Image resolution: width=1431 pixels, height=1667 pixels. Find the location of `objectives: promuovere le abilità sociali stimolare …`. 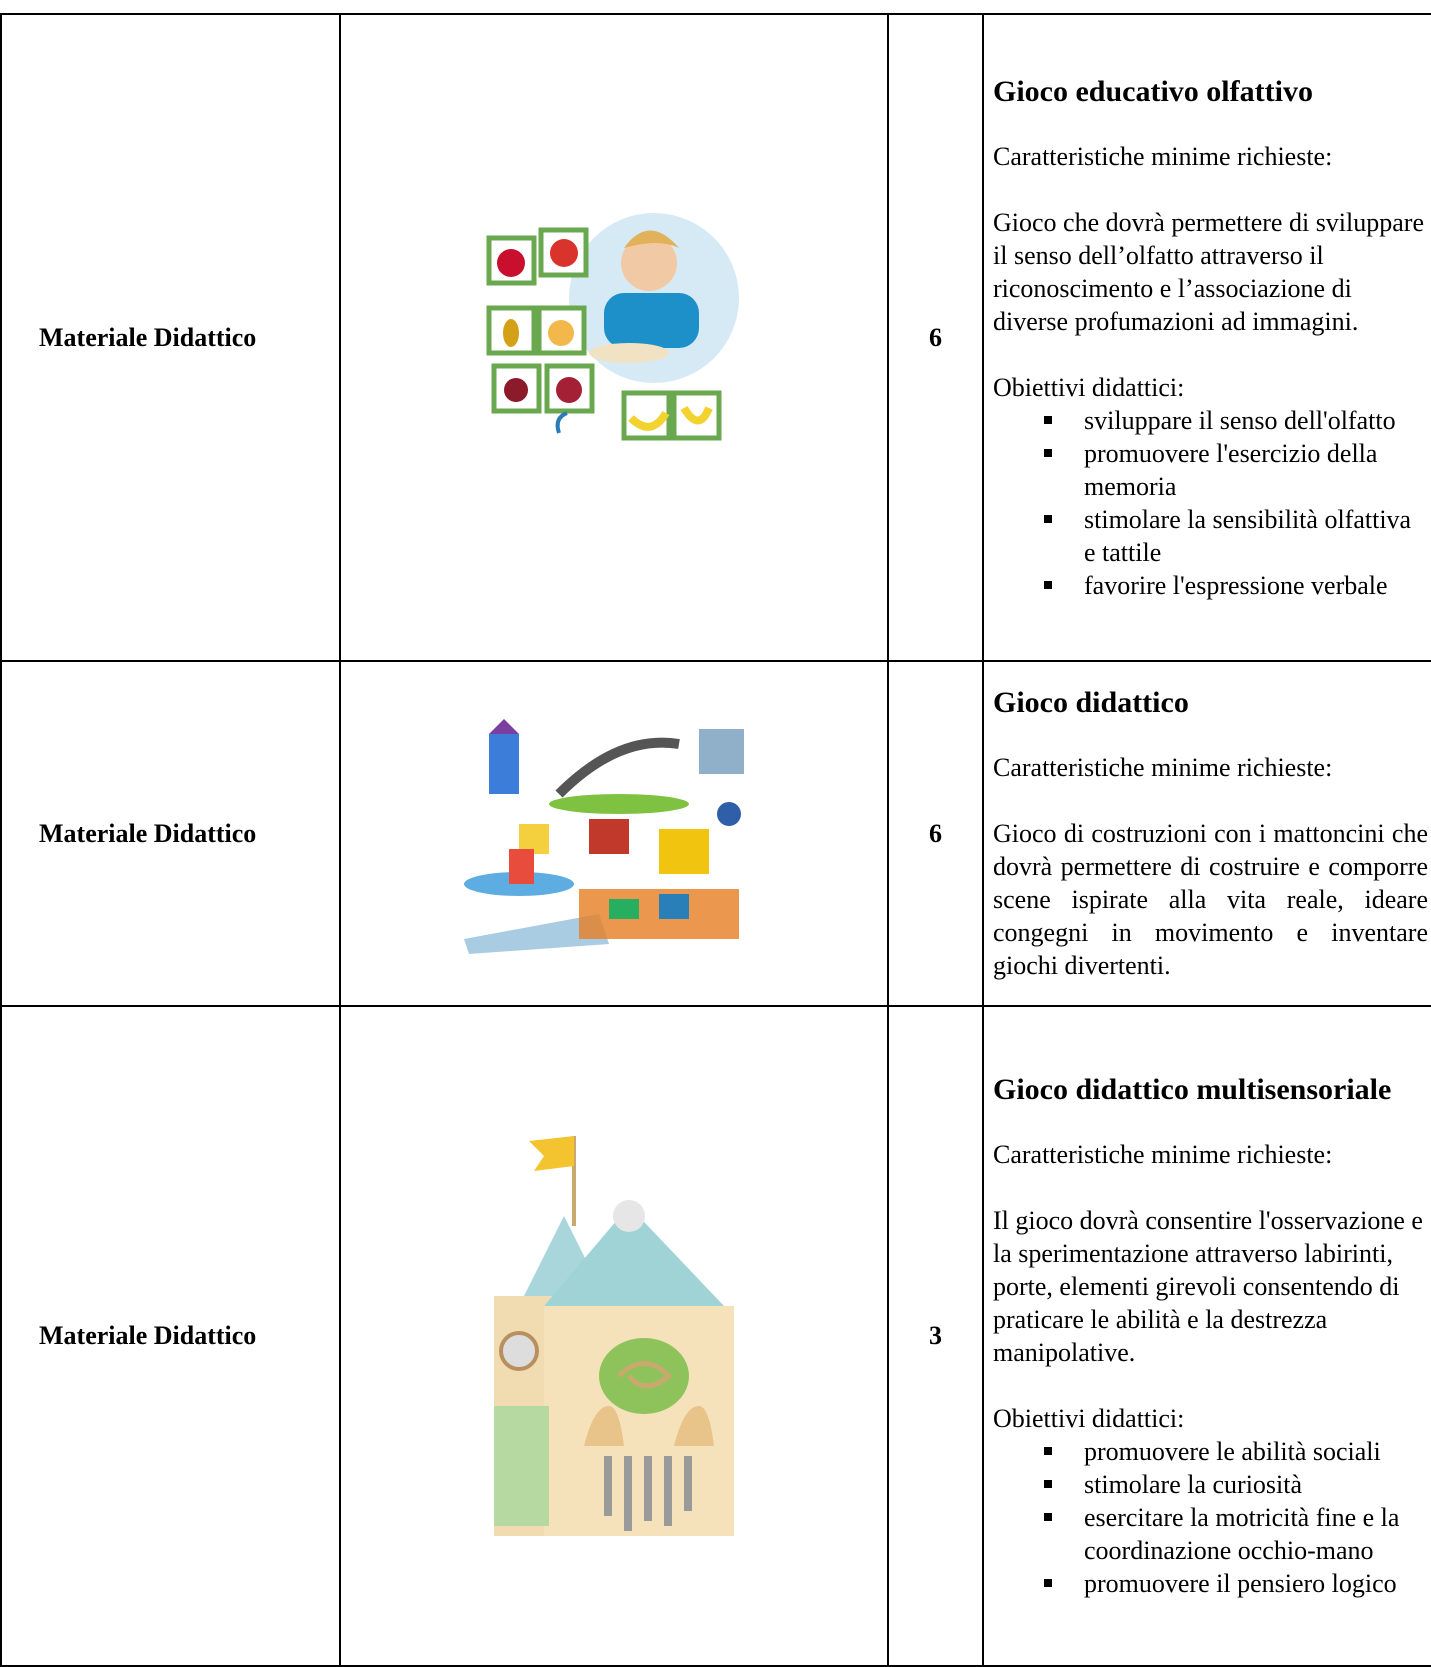

objectives: promuovere le abilità sociali stimolare … is located at coordinates (1210, 1517).